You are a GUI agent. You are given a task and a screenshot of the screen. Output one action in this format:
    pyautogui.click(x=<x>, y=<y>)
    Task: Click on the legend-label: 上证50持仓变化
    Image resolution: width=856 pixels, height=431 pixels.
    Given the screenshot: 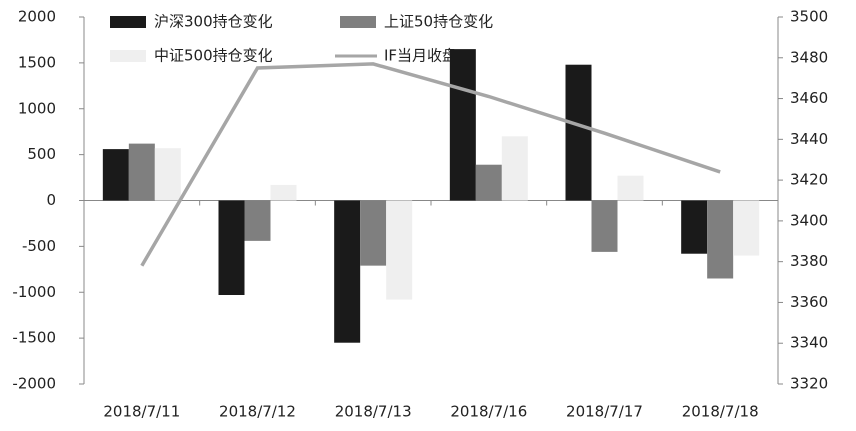 What is the action you would take?
    pyautogui.click(x=438, y=22)
    